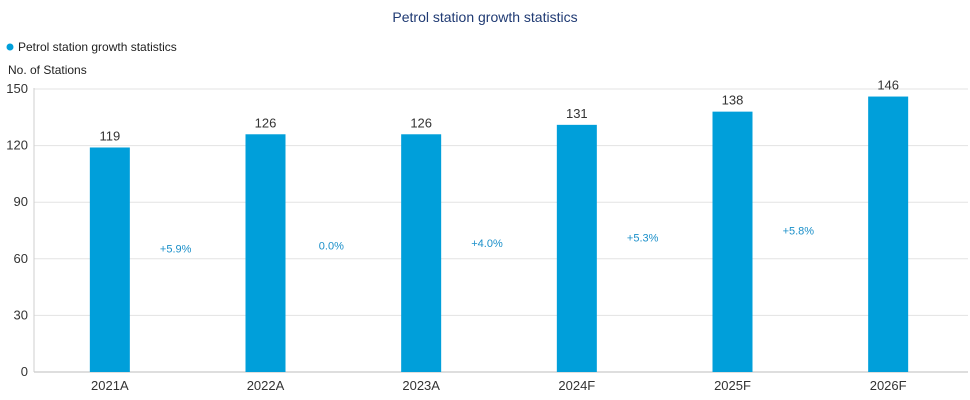 This screenshot has width=970, height=400. I want to click on y-axis-label: No. of Stations, so click(47, 70).